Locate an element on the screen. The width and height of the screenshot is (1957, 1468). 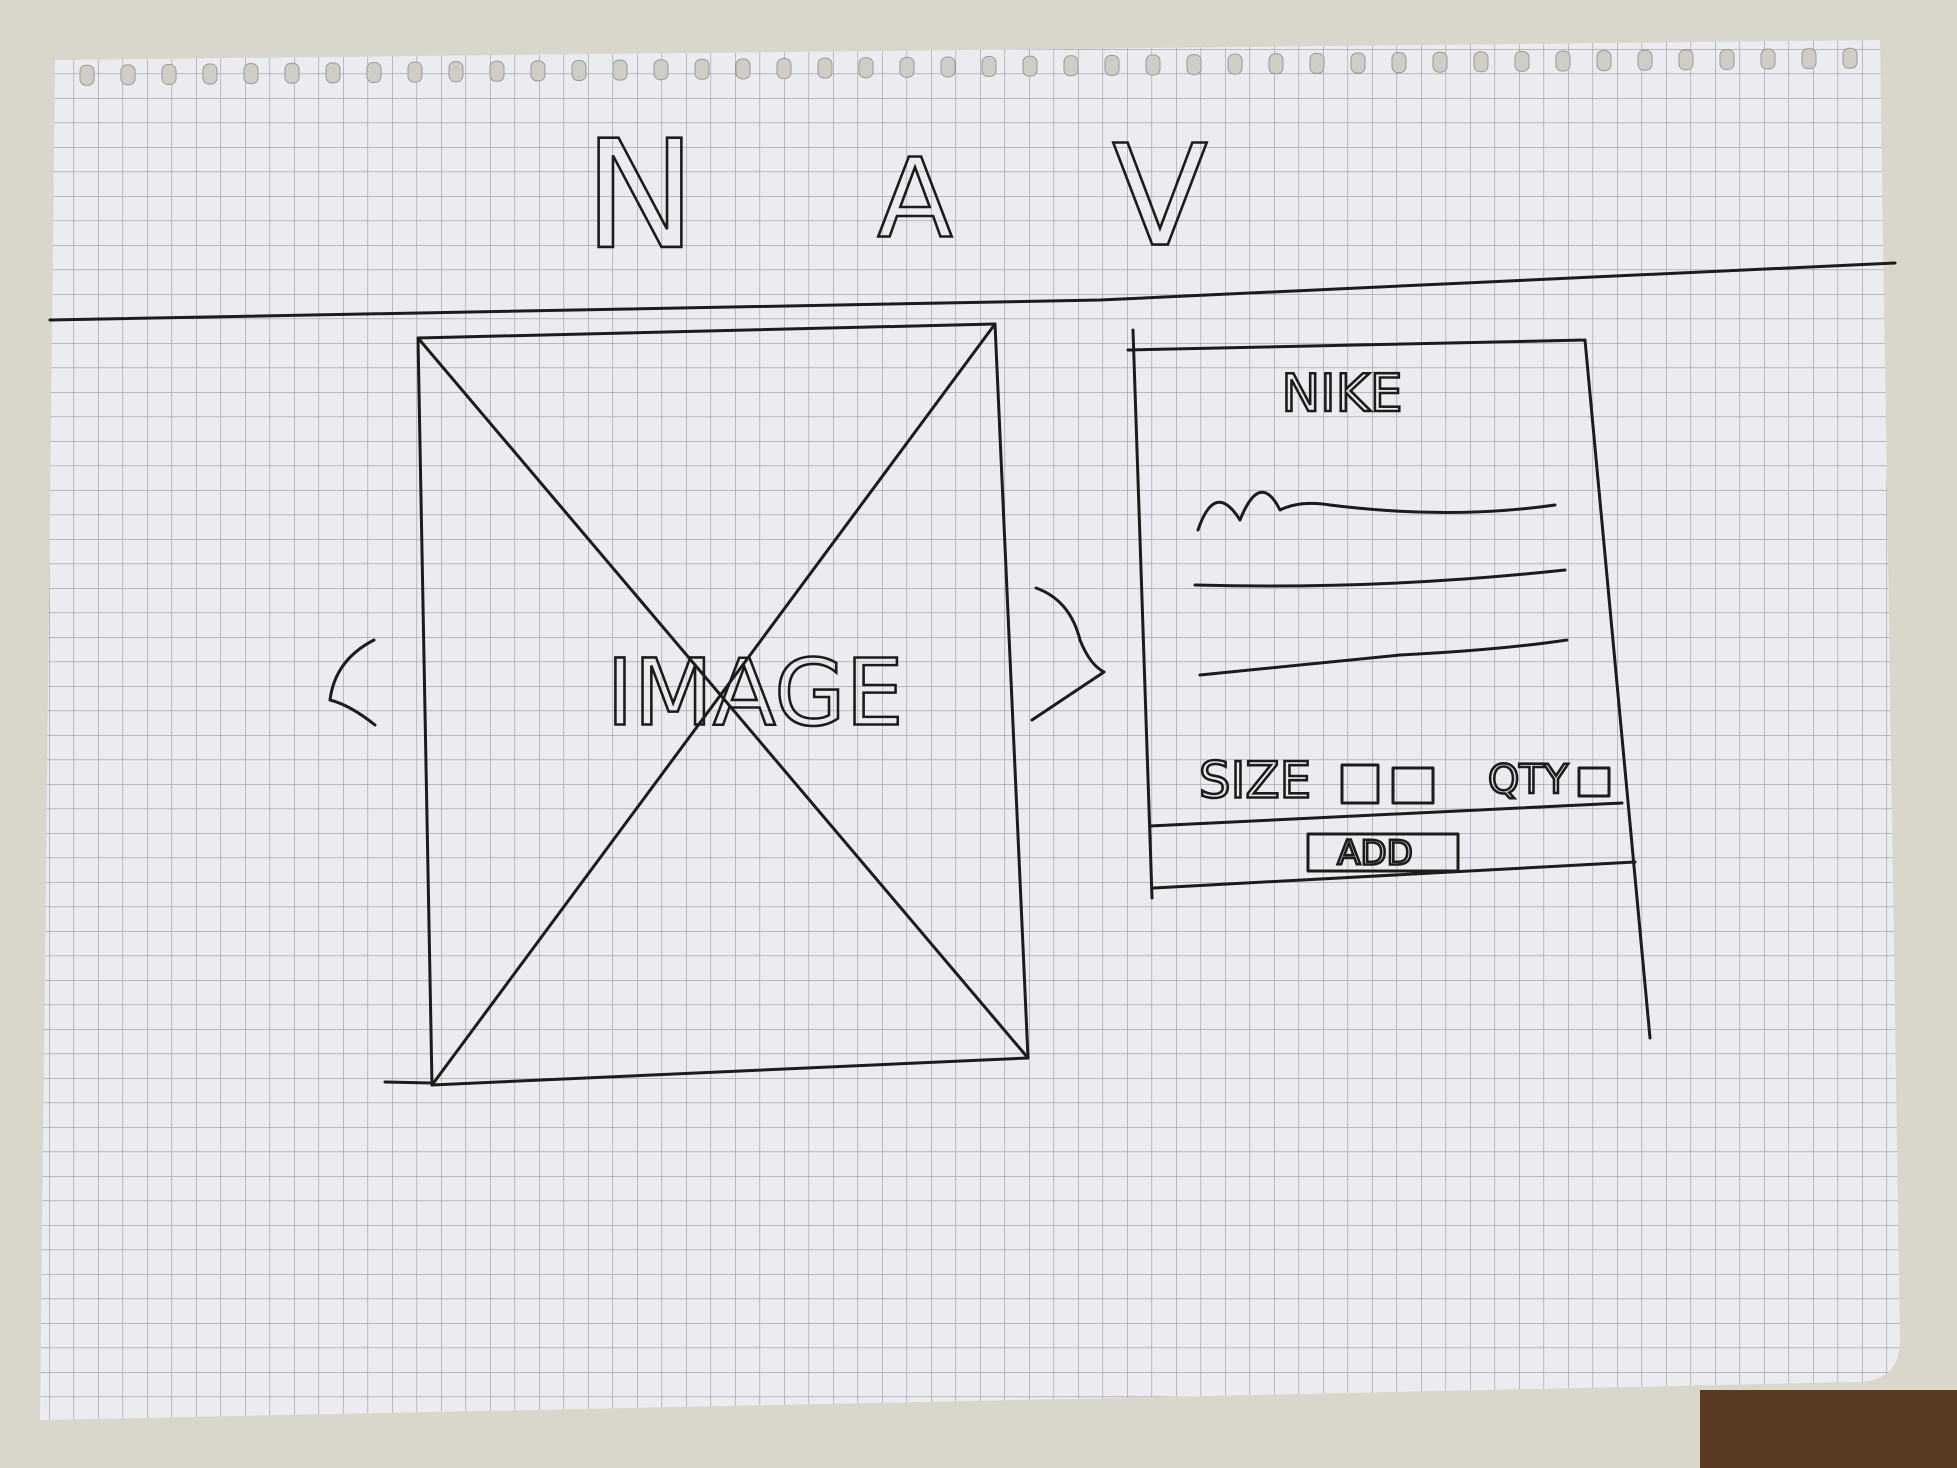
next-arrow is located at coordinates (1068, 654).